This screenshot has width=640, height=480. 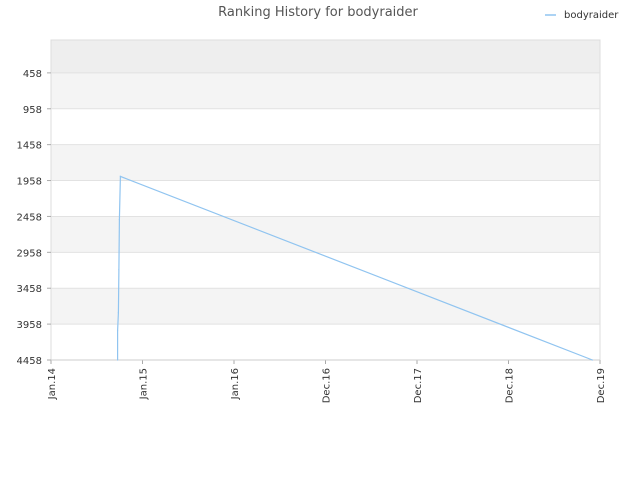 What do you see at coordinates (510, 385) in the screenshot?
I see `x-tick-label: Dec.18` at bounding box center [510, 385].